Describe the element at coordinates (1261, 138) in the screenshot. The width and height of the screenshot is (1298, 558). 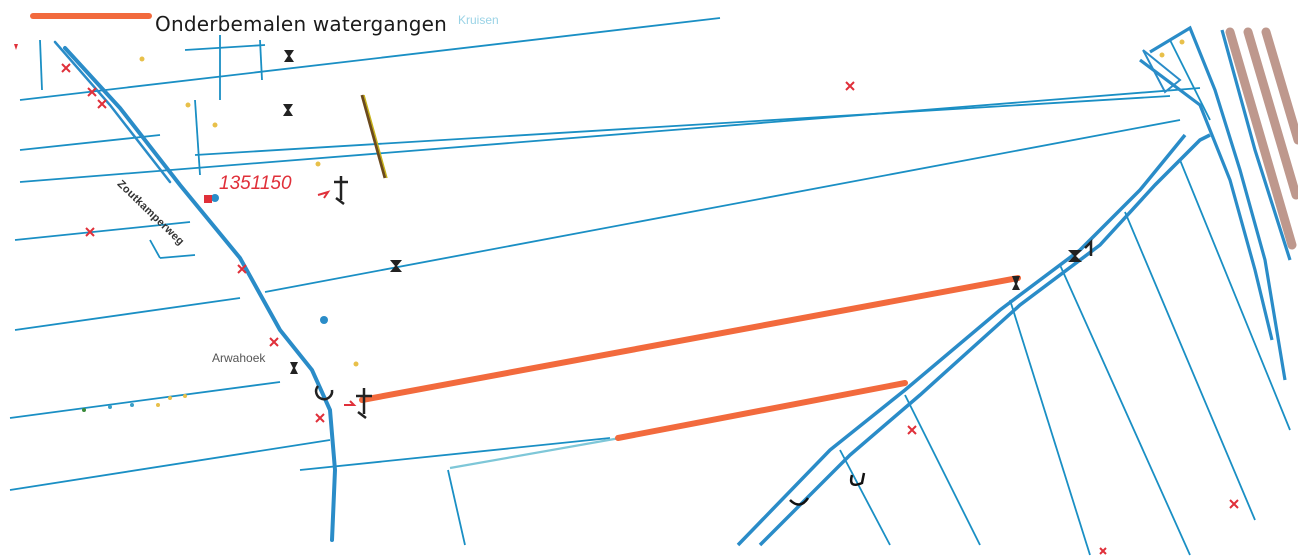
I see `rail-bands` at that location.